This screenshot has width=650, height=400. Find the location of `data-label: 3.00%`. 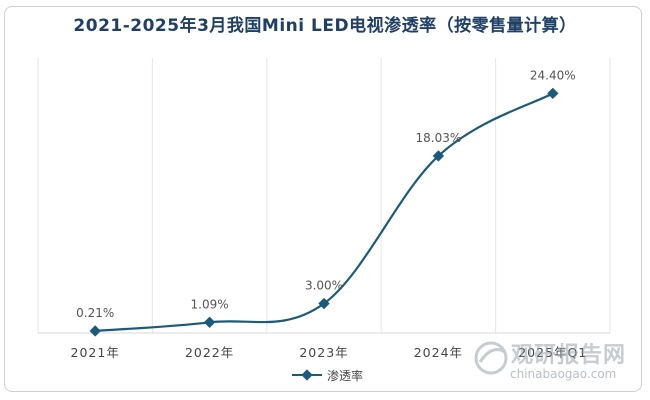

data-label: 3.00% is located at coordinates (324, 286).